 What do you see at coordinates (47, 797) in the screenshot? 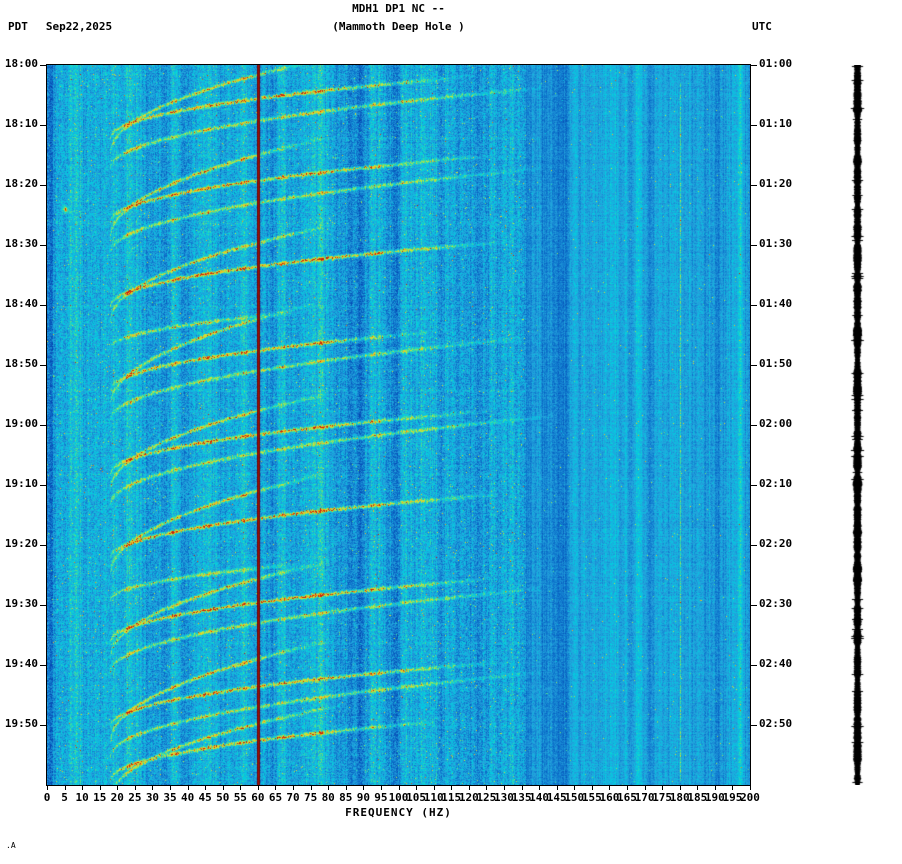
I see `frequency-tick-label: 0` at bounding box center [47, 797].